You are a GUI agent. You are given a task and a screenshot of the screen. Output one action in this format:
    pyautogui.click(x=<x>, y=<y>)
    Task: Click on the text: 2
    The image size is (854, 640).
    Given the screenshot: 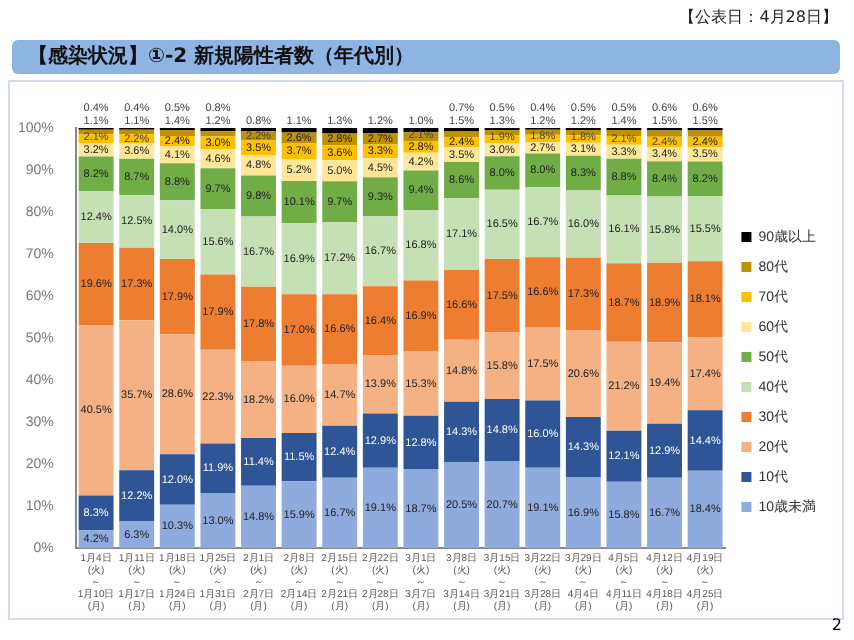 What is the action you would take?
    pyautogui.click(x=836, y=625)
    